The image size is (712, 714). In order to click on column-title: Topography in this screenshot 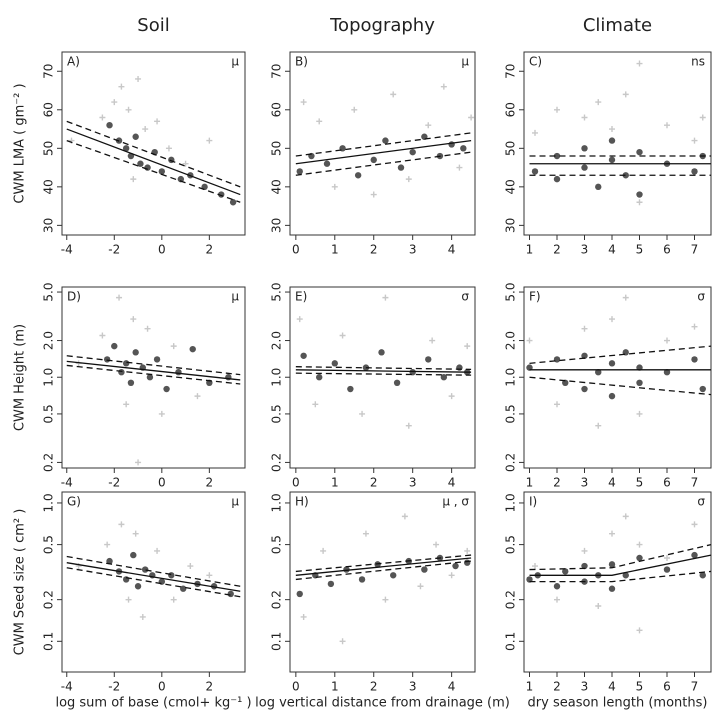, I will do `click(382, 25)`.